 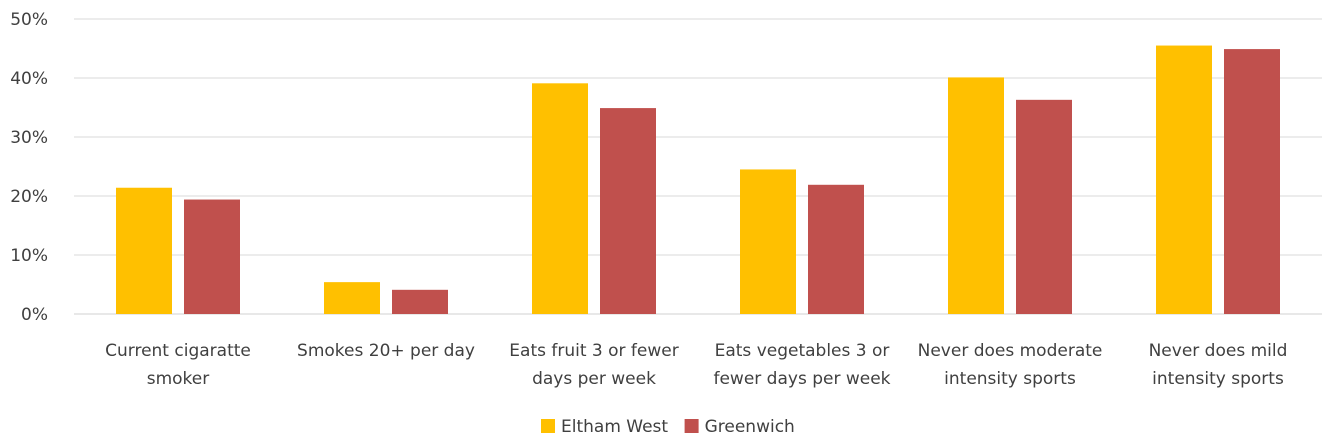 I want to click on legend-label: Greenwich, so click(x=750, y=427).